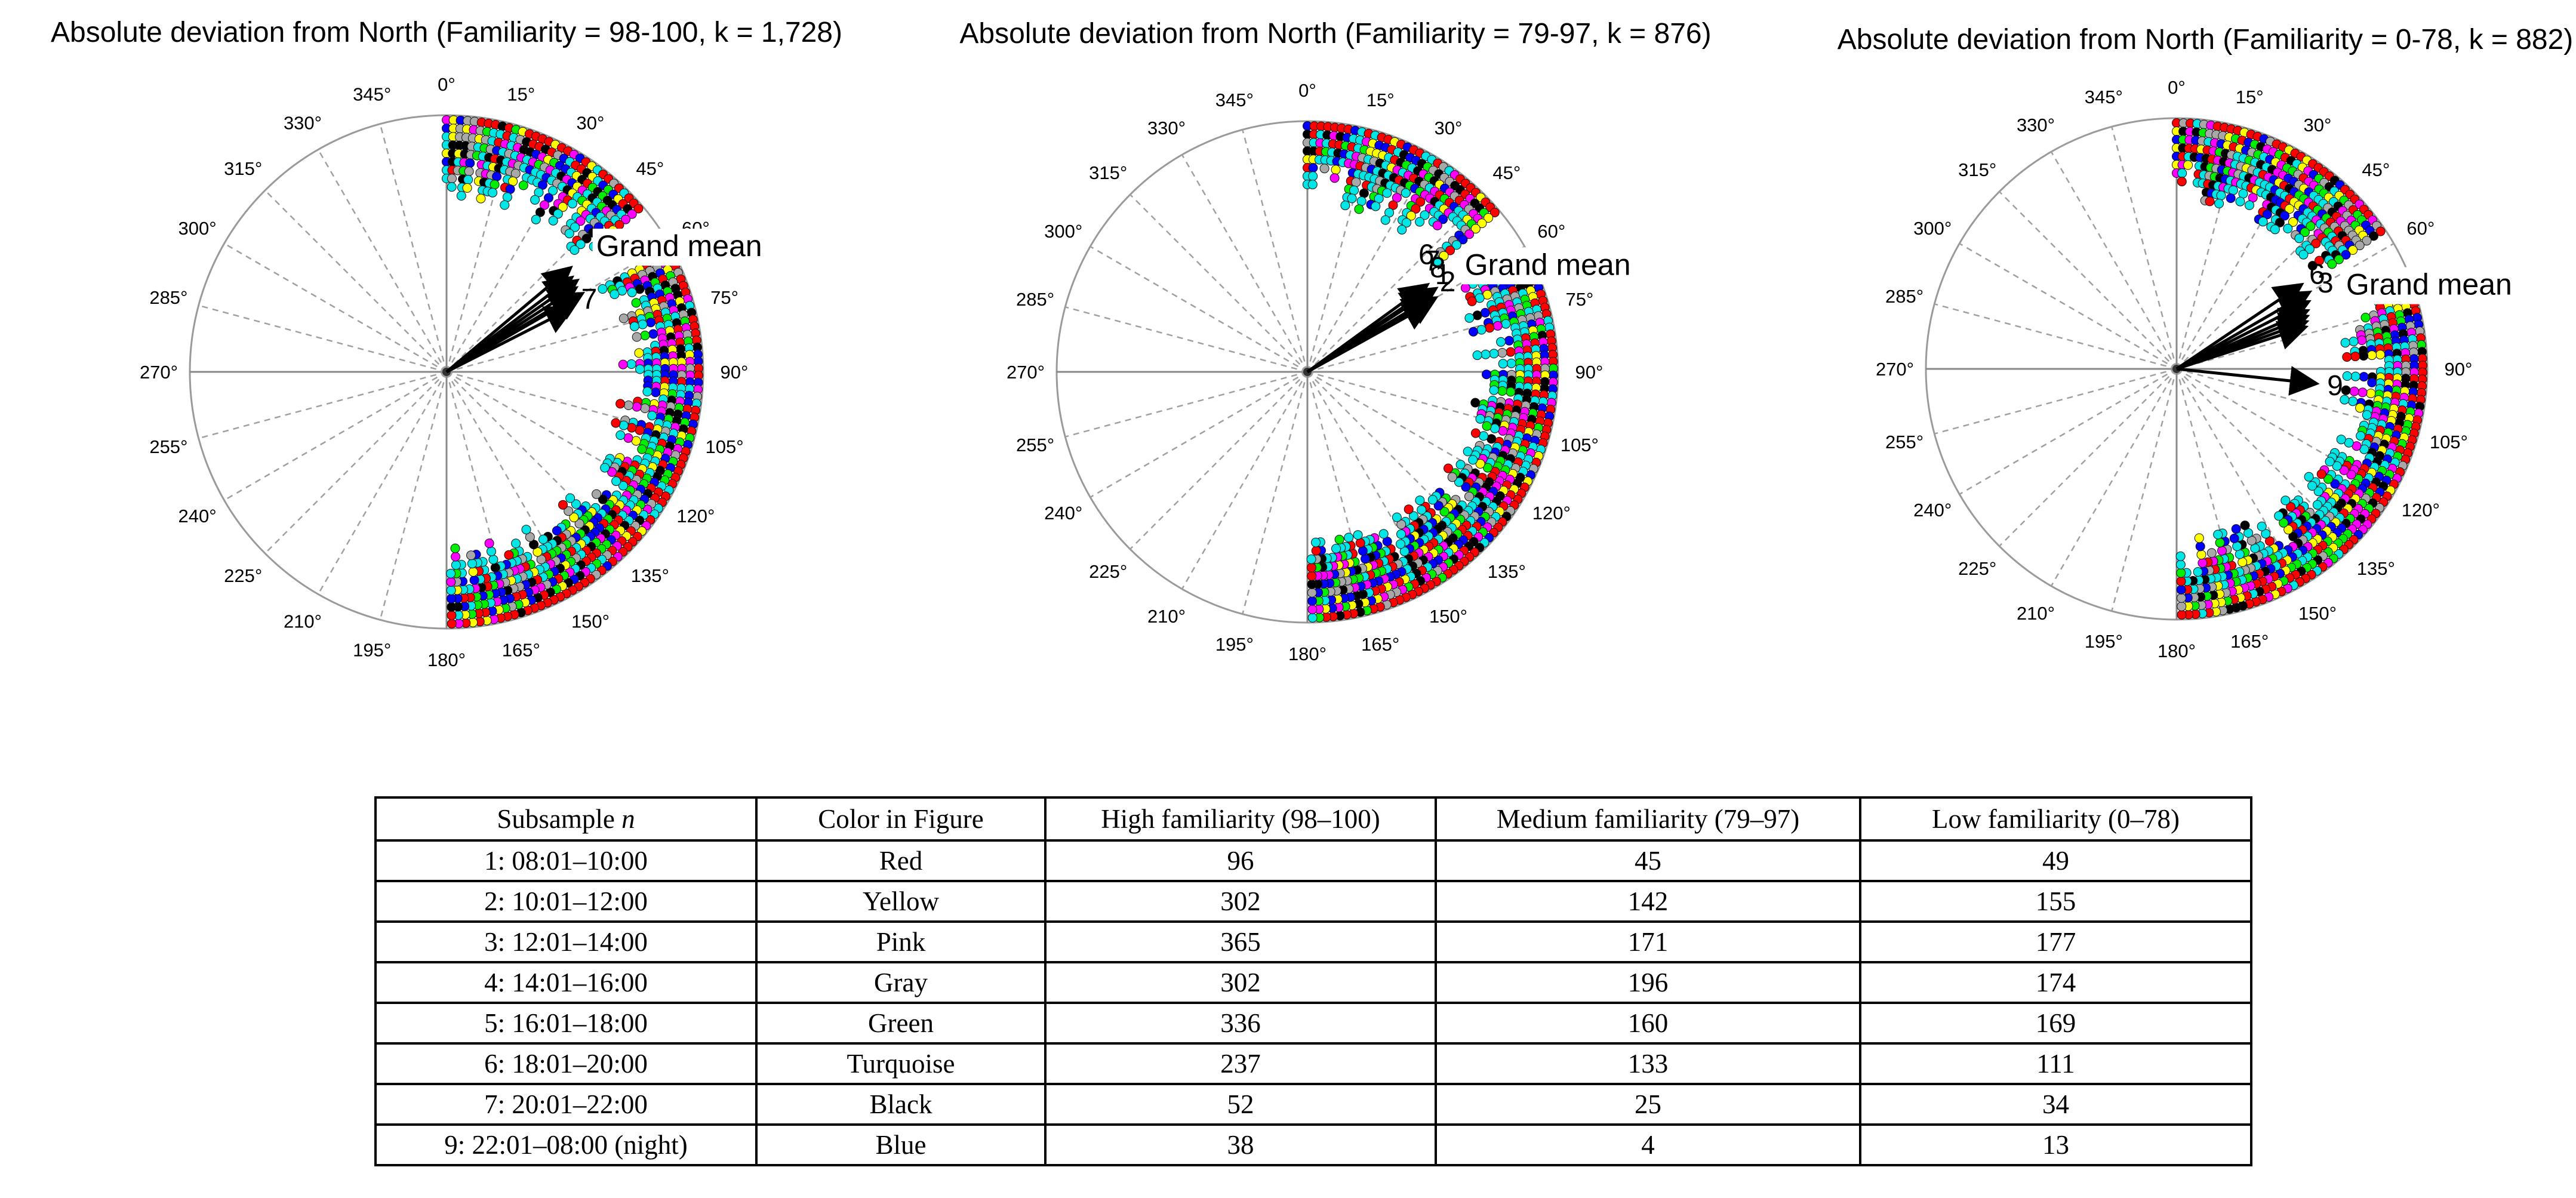 The height and width of the screenshot is (1198, 2576). Describe the element at coordinates (521, 650) in the screenshot. I see `angle-tick-label: 165°` at that location.